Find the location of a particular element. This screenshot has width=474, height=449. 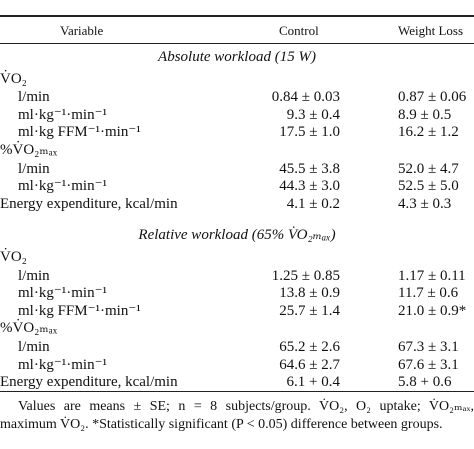

bottom-rule is located at coordinates (237, 391).